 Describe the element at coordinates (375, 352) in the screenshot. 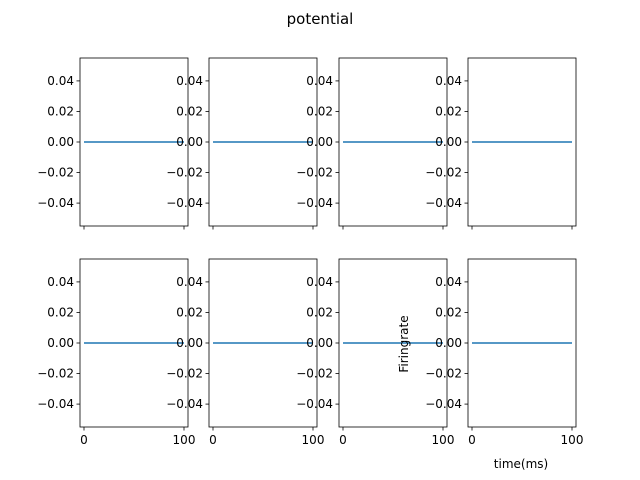

I see `subplot-r1-c2: −0.04 −0.02 0.00 0.02 0.04 0 100` at that location.